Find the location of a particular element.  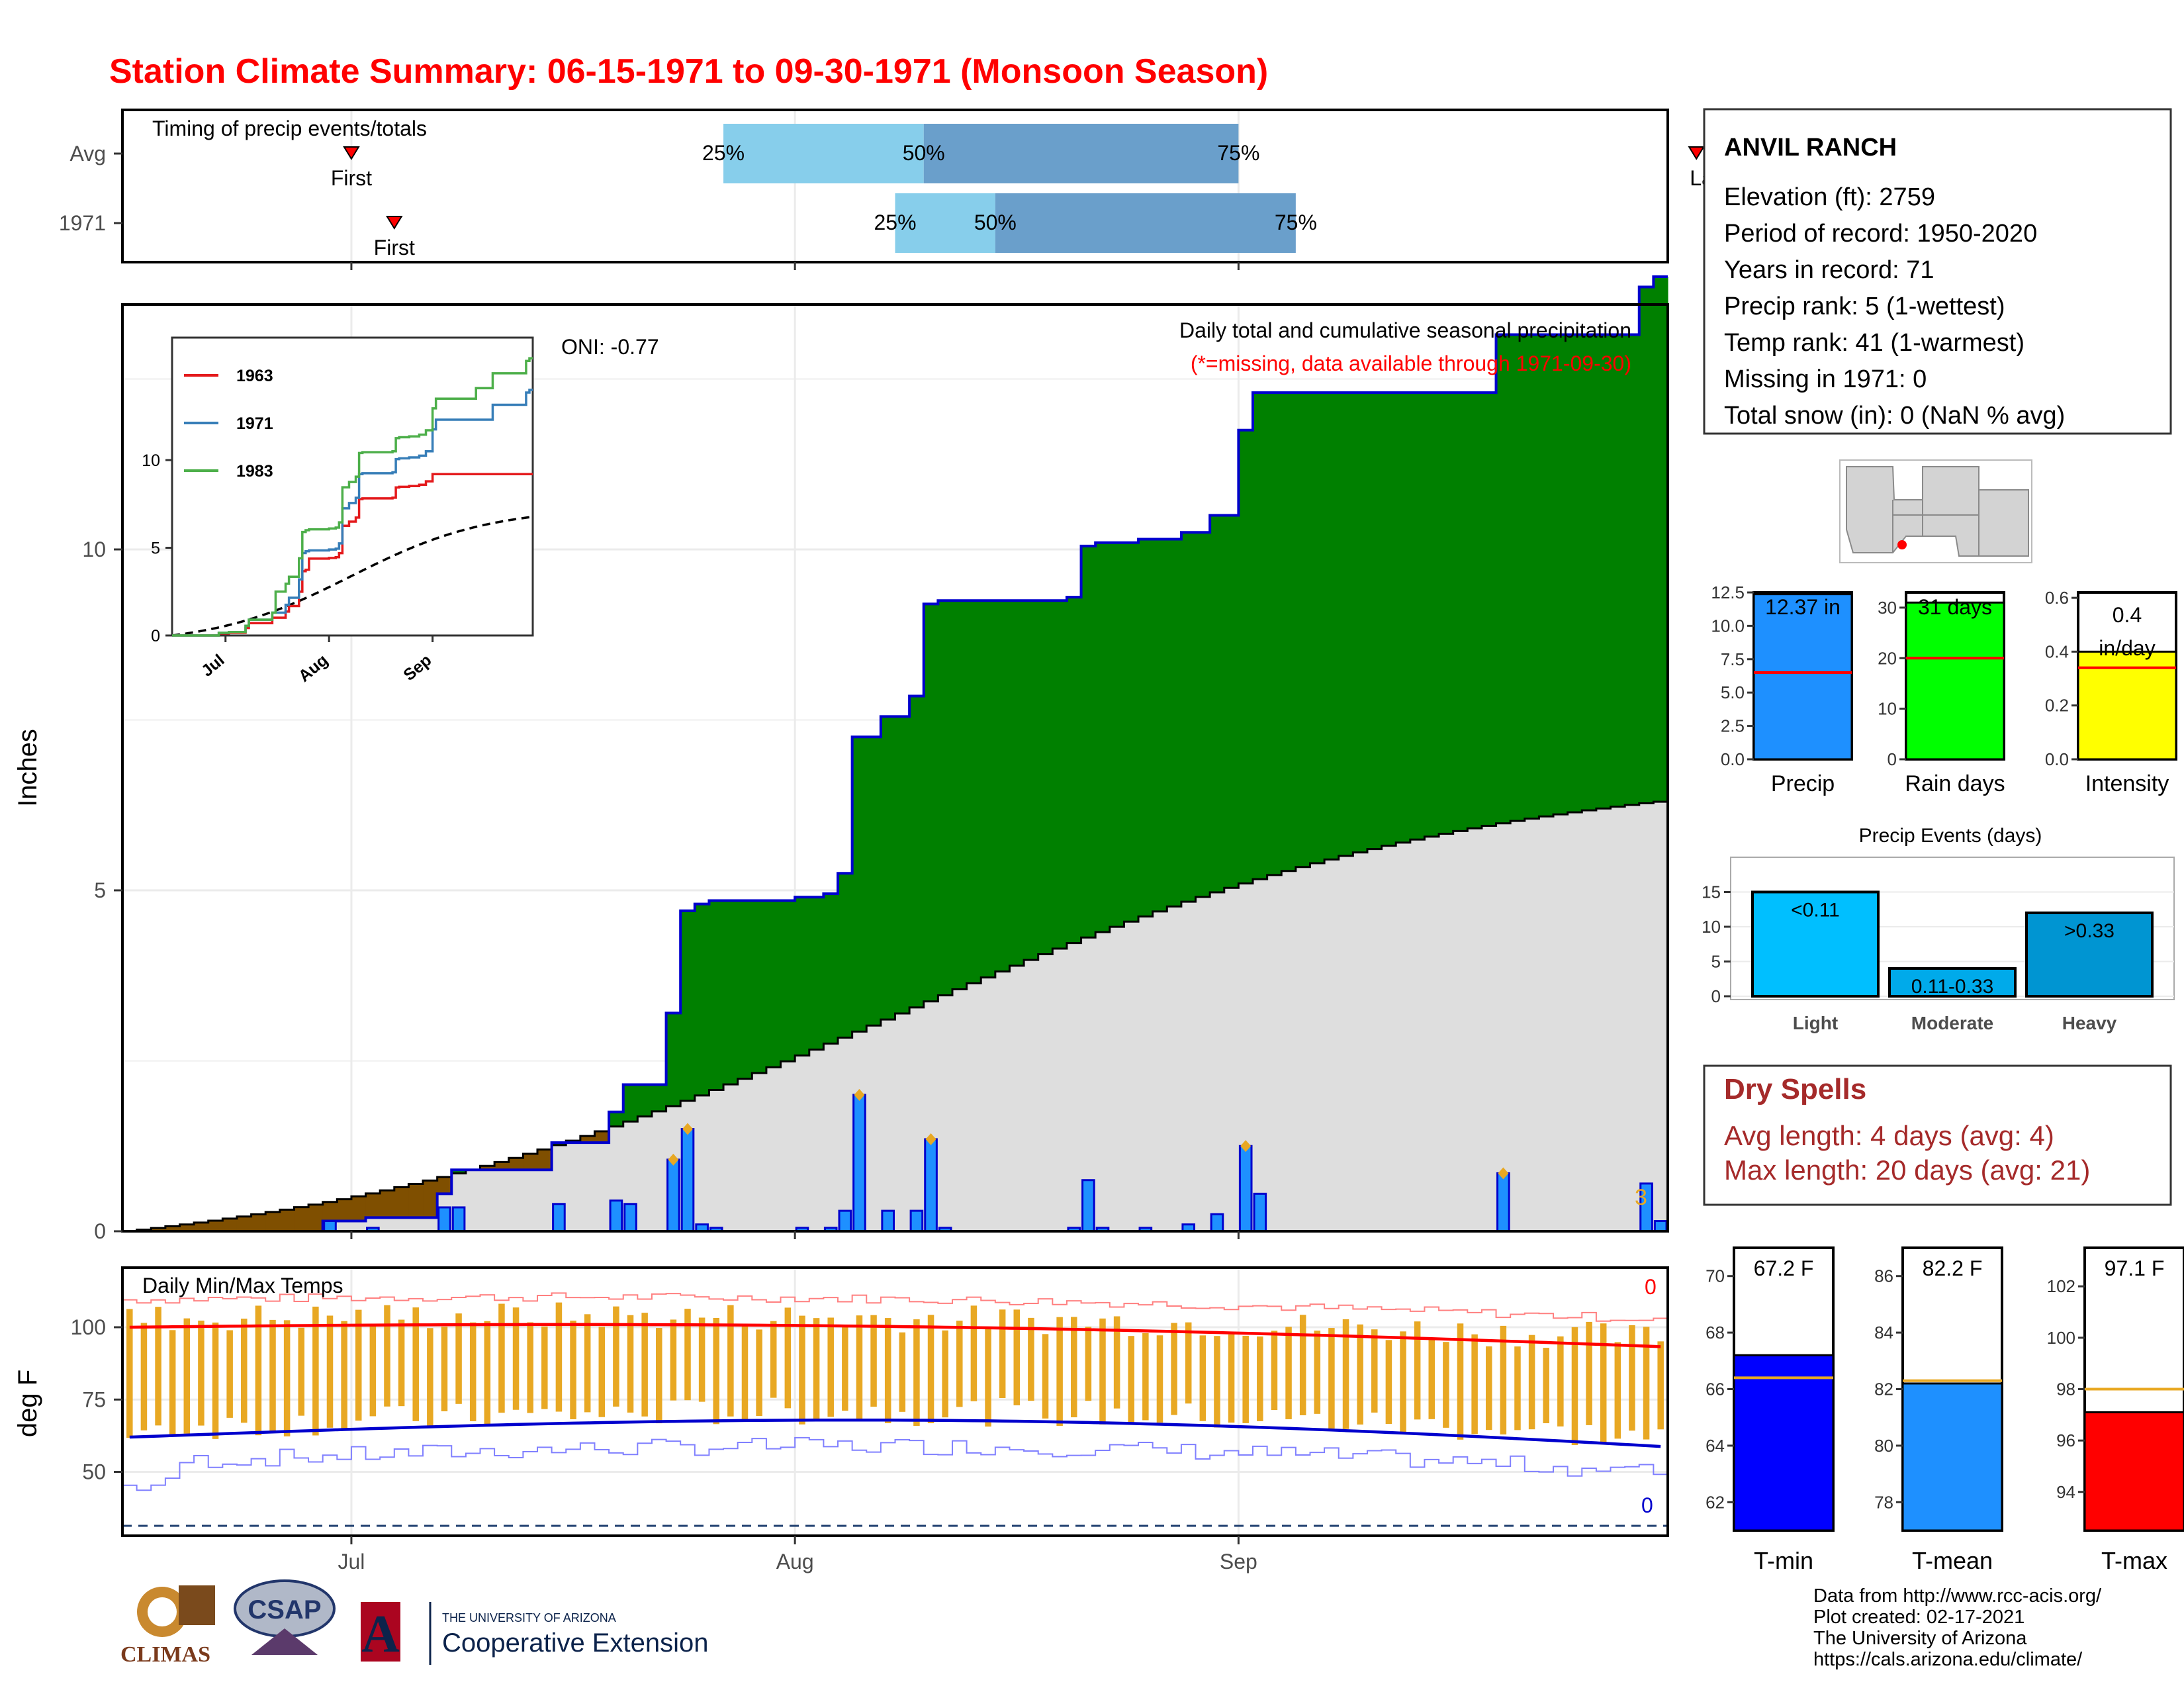

summary-value-label: 31 days is located at coordinates (1955, 607).